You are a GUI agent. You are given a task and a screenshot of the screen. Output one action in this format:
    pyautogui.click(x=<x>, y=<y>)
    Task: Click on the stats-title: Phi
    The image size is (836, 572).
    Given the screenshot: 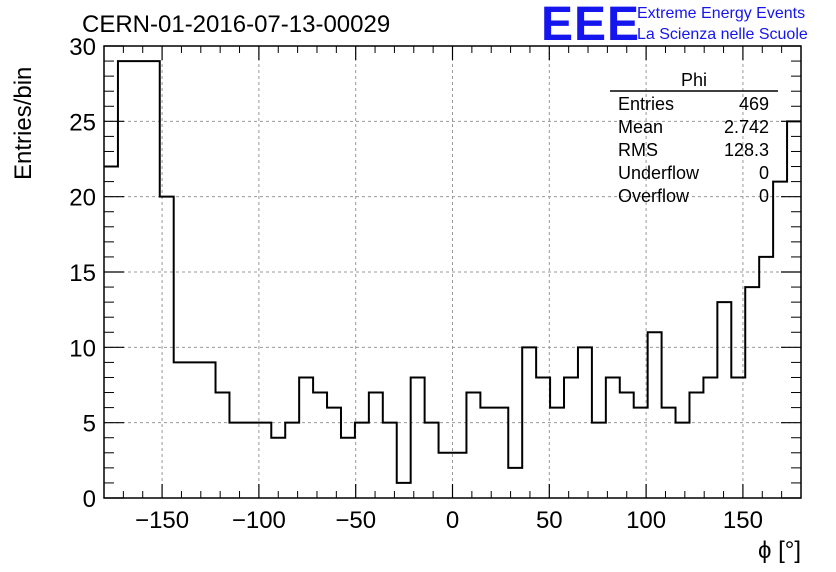 What is the action you would take?
    pyautogui.click(x=694, y=80)
    